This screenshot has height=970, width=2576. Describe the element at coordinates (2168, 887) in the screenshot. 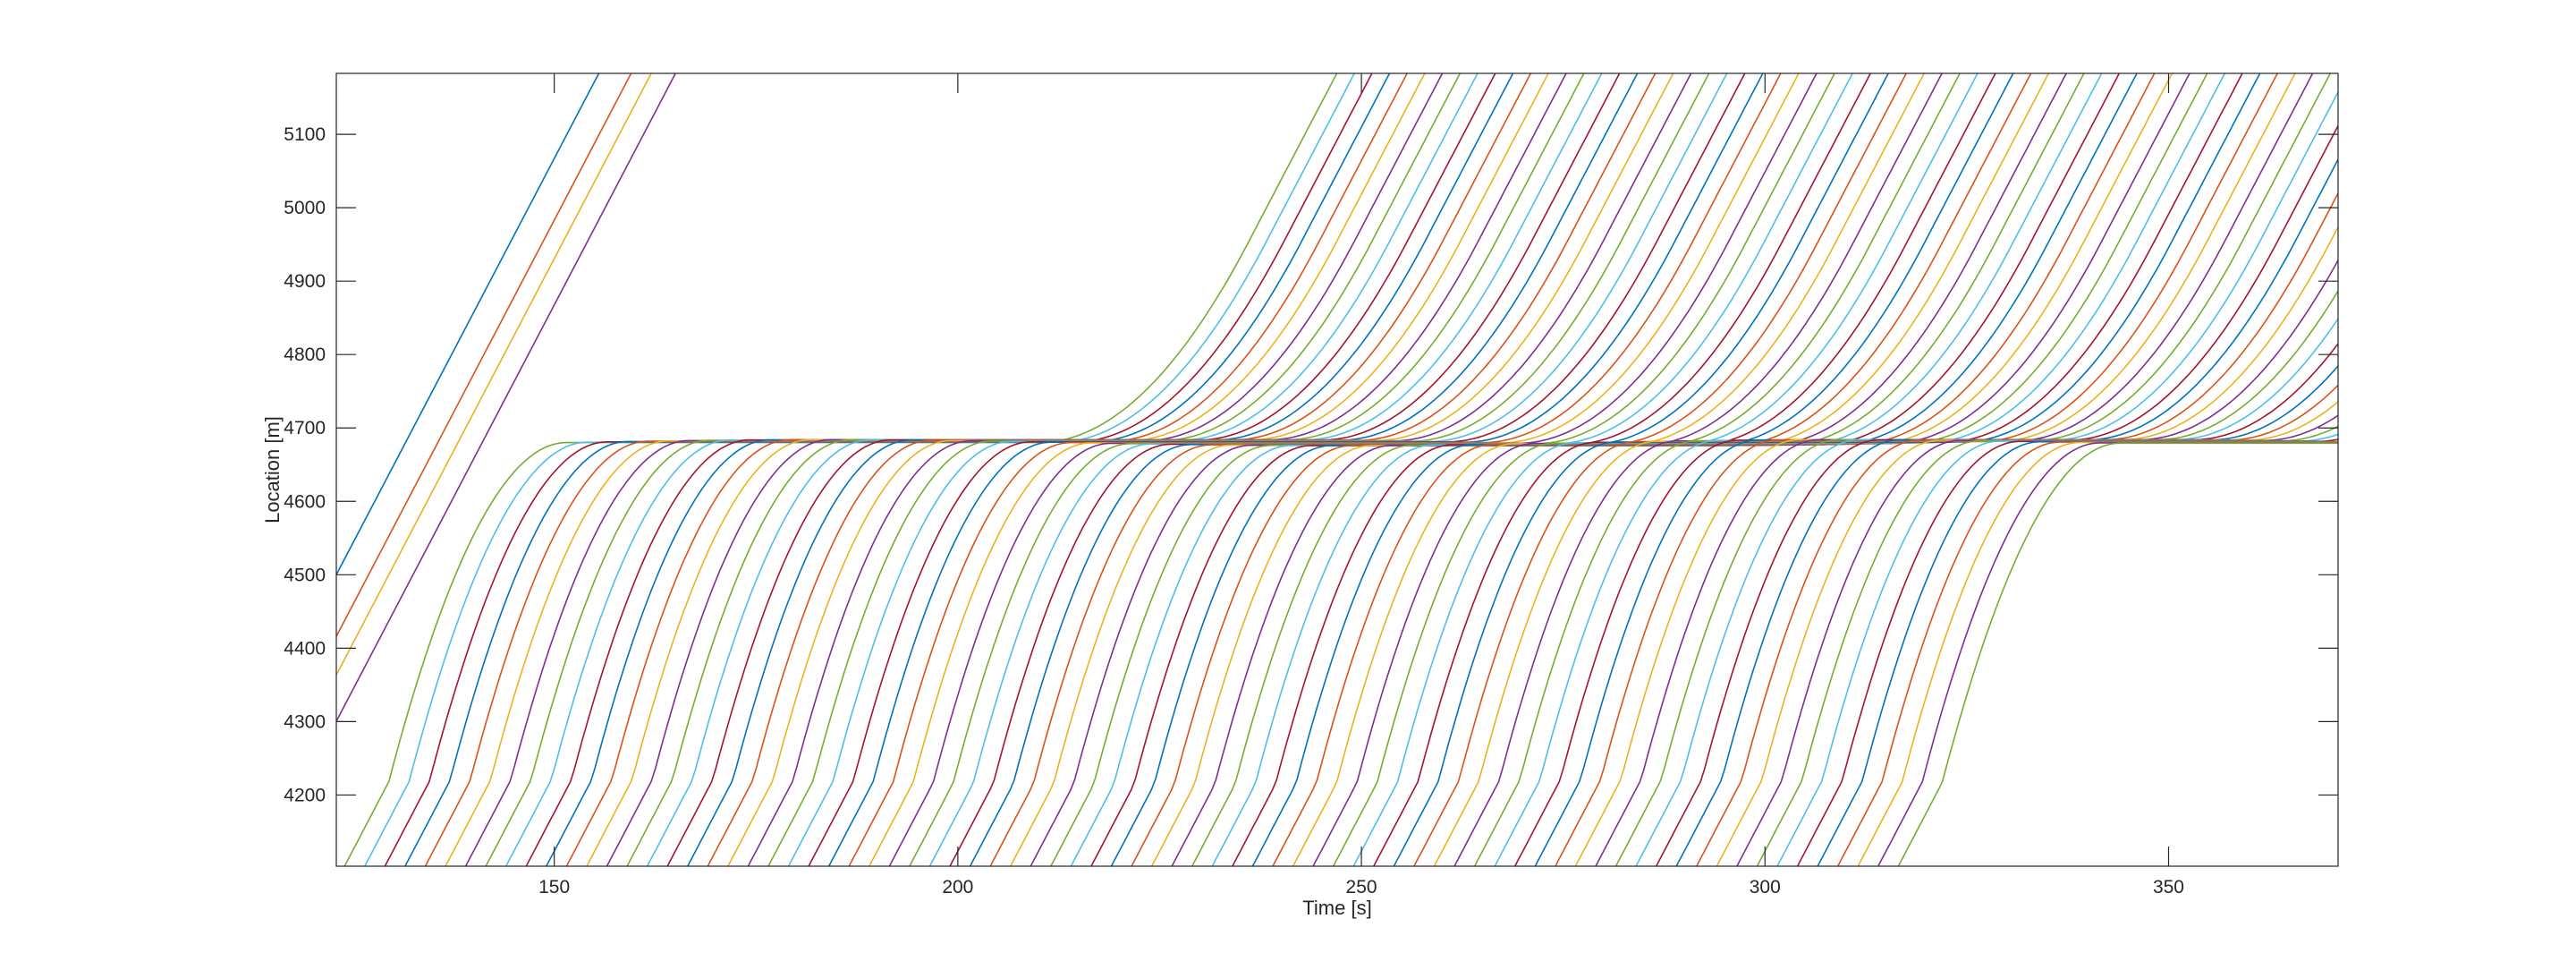

I see `x-tick-label: 350` at that location.